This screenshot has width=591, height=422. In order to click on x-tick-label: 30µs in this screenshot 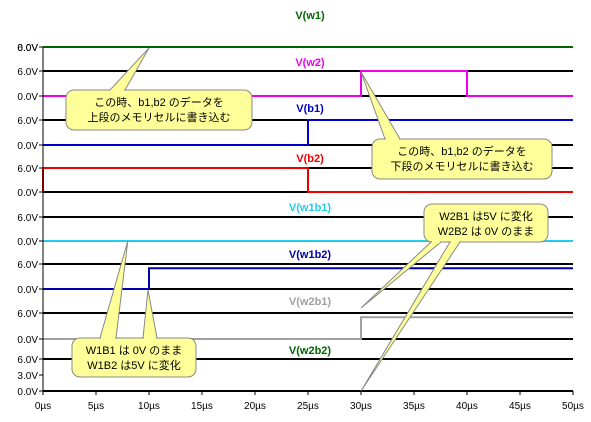, I will do `click(361, 406)`.